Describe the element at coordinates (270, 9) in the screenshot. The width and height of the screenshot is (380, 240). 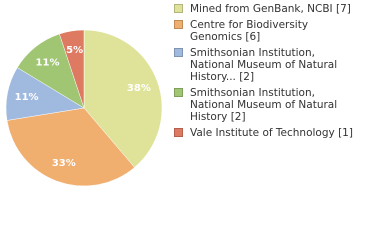
I see `legend-label: Mined from GenBank, NCBI [7]` at that location.